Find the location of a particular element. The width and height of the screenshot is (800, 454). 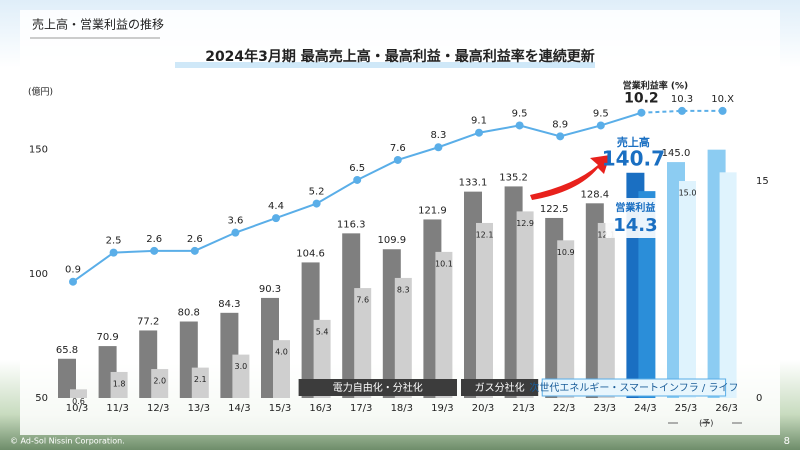

x-tick-label: 16/3 is located at coordinates (320, 408).